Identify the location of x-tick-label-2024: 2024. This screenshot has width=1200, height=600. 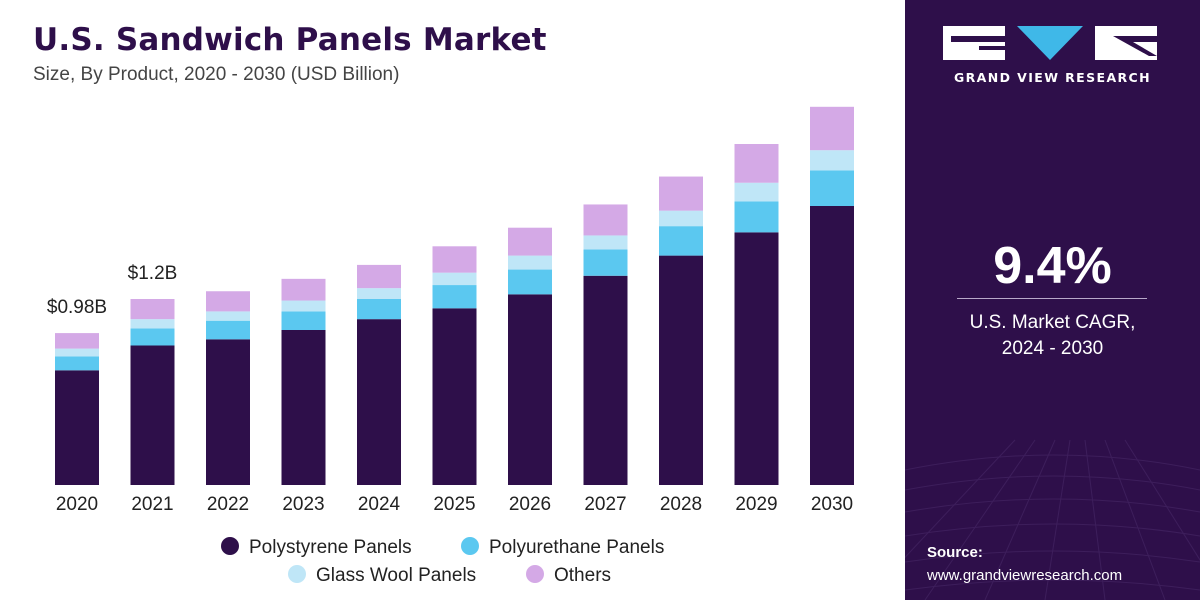
(379, 504).